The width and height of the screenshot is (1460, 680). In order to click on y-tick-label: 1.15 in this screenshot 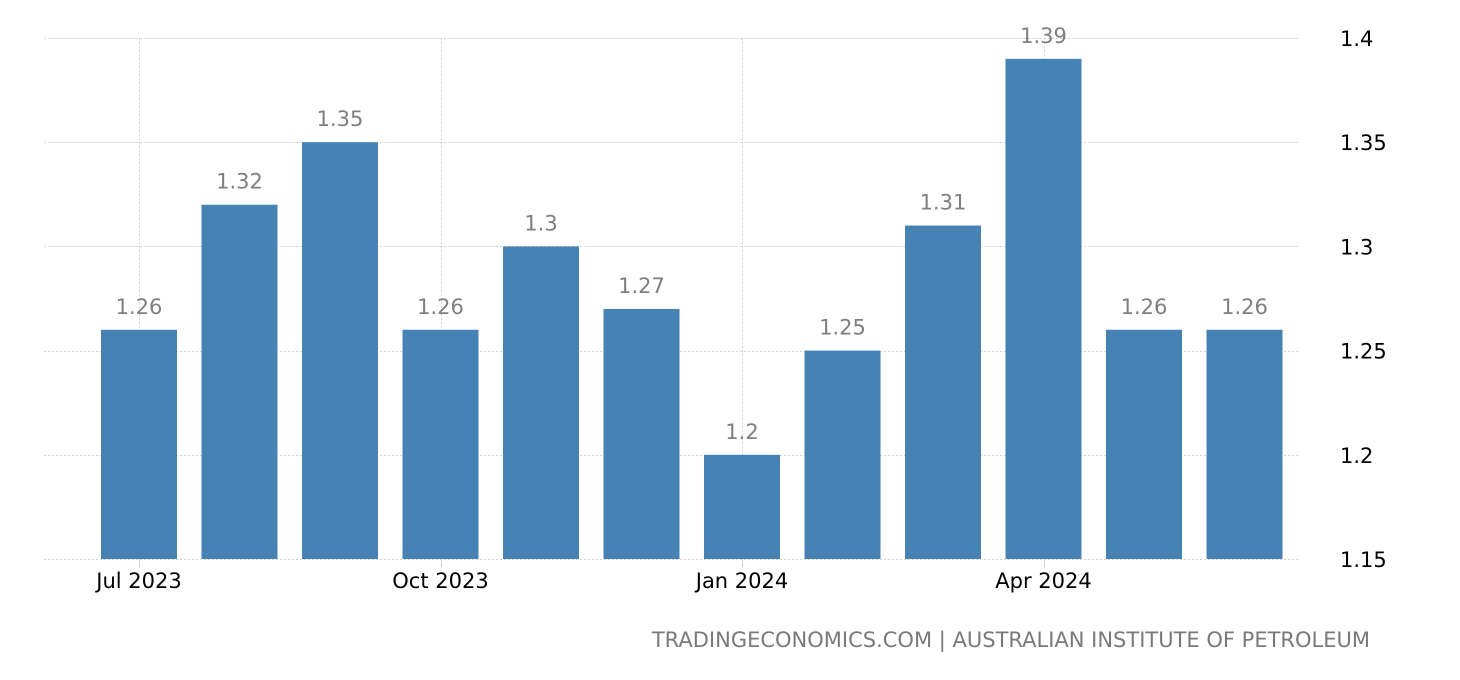, I will do `click(1363, 560)`.